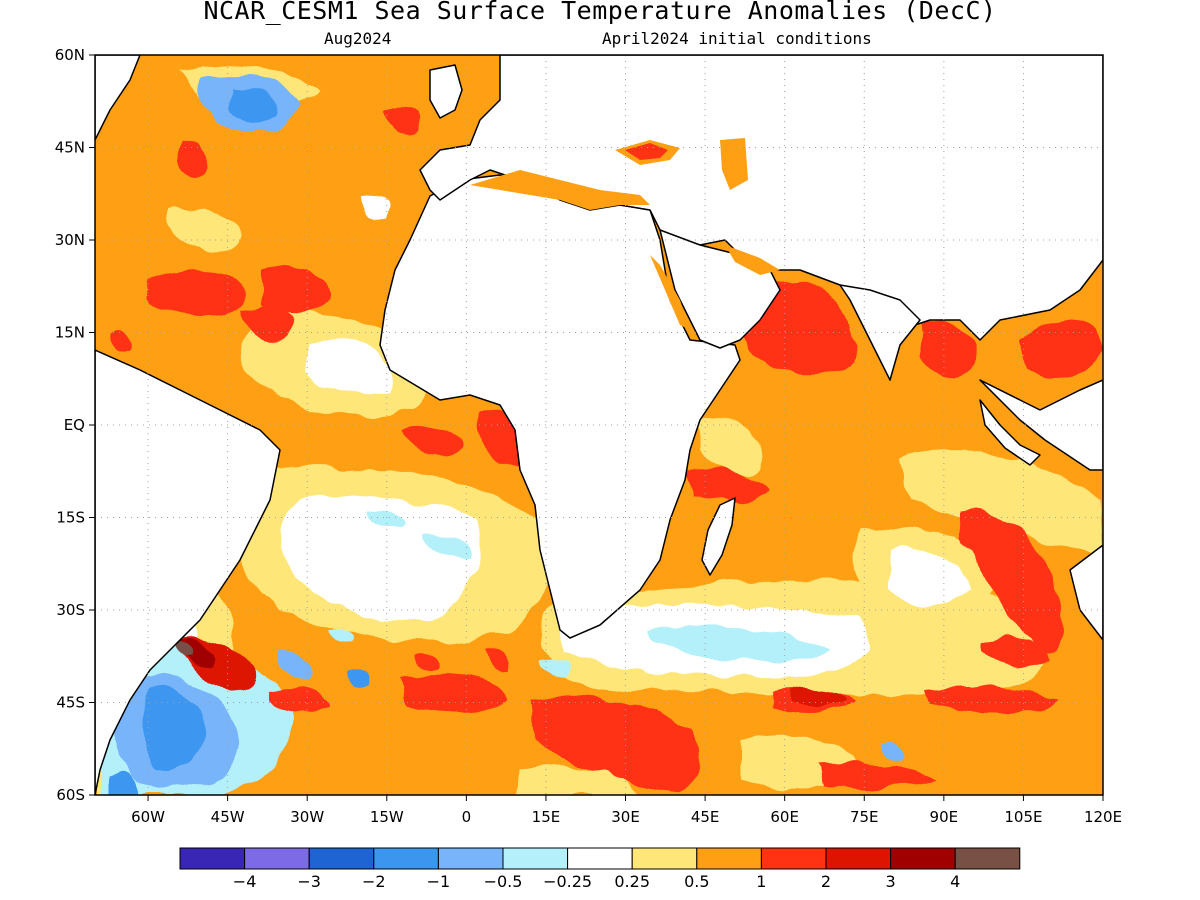 The image size is (1200, 900). What do you see at coordinates (74, 425) in the screenshot?
I see `lat-tick-label: EQ` at bounding box center [74, 425].